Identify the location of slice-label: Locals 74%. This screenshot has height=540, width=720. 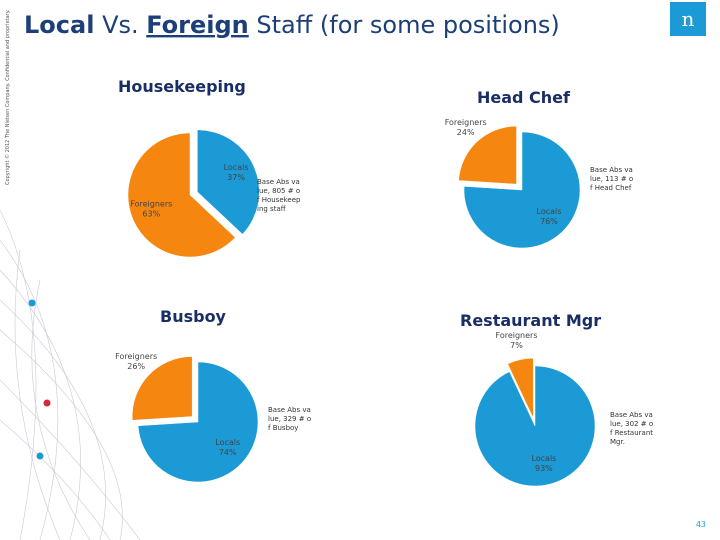
(227, 447).